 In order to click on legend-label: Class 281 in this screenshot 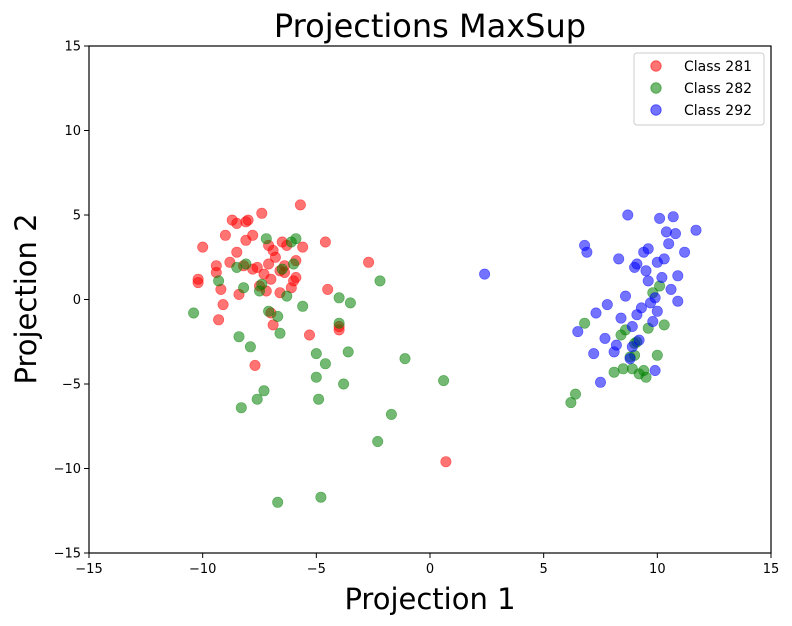, I will do `click(718, 67)`.